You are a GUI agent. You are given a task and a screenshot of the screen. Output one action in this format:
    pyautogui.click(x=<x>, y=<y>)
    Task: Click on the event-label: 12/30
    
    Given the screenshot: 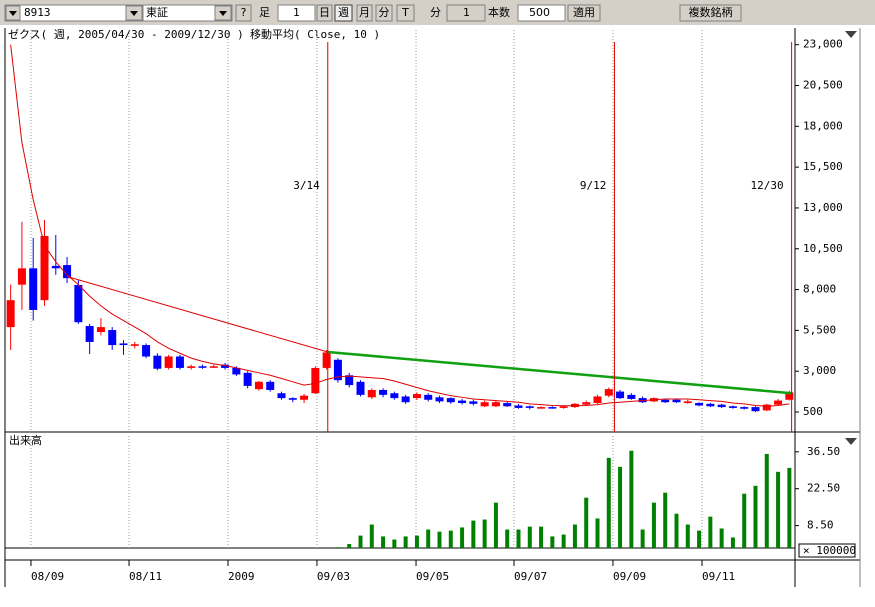 What is the action you would take?
    pyautogui.click(x=766, y=185)
    